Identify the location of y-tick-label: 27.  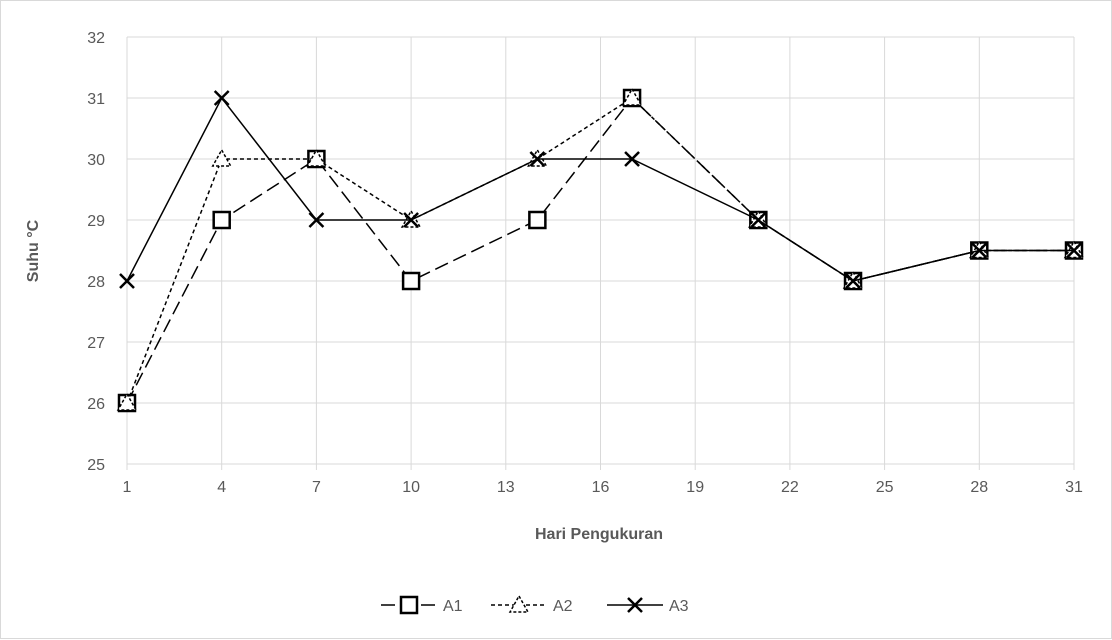
(96, 343).